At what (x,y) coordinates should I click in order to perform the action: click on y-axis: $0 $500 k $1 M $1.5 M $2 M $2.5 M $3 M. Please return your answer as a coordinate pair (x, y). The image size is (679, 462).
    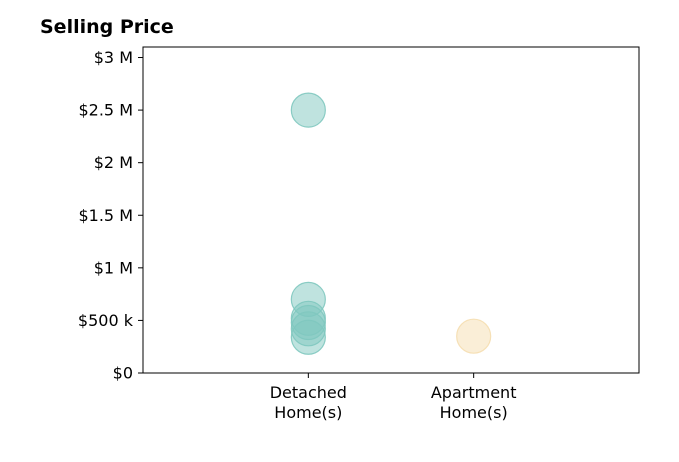
    Looking at the image, I should click on (110, 215).